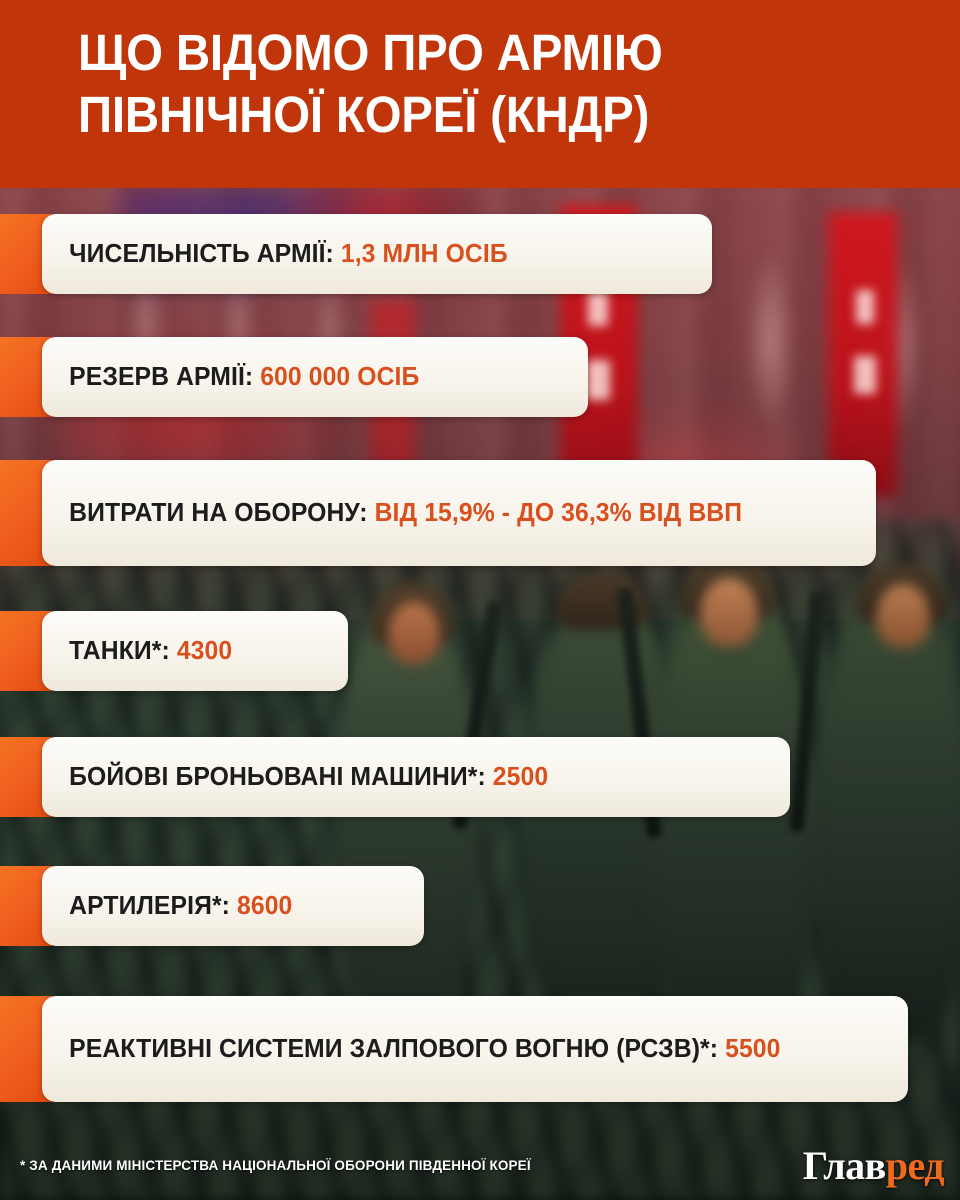 The image size is (960, 1200). I want to click on glavred-logo: Главред, so click(873, 1165).